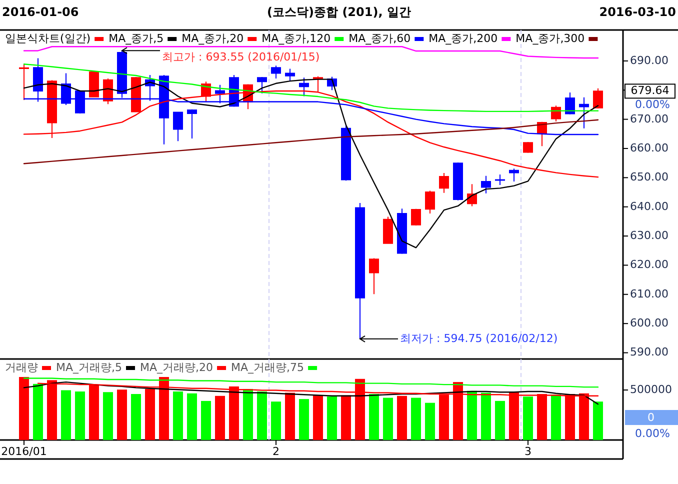  I want to click on legend-label: MA_종가,120, so click(296, 39).